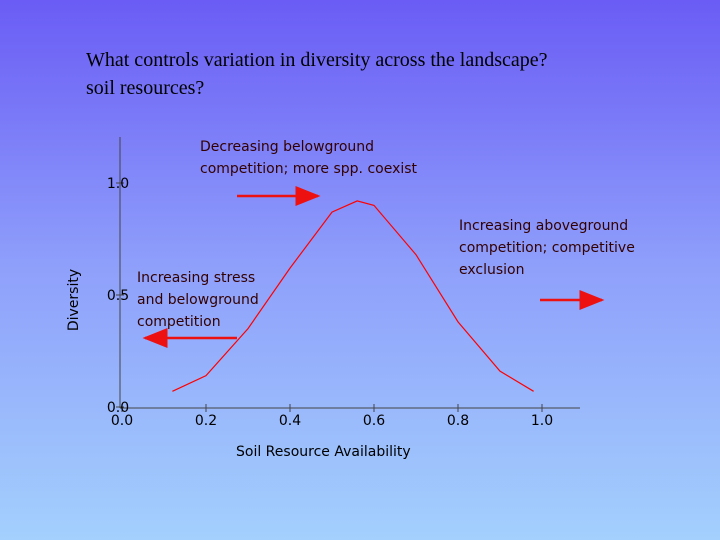 The width and height of the screenshot is (720, 540). I want to click on x-tick-label: 0.2, so click(206, 421).